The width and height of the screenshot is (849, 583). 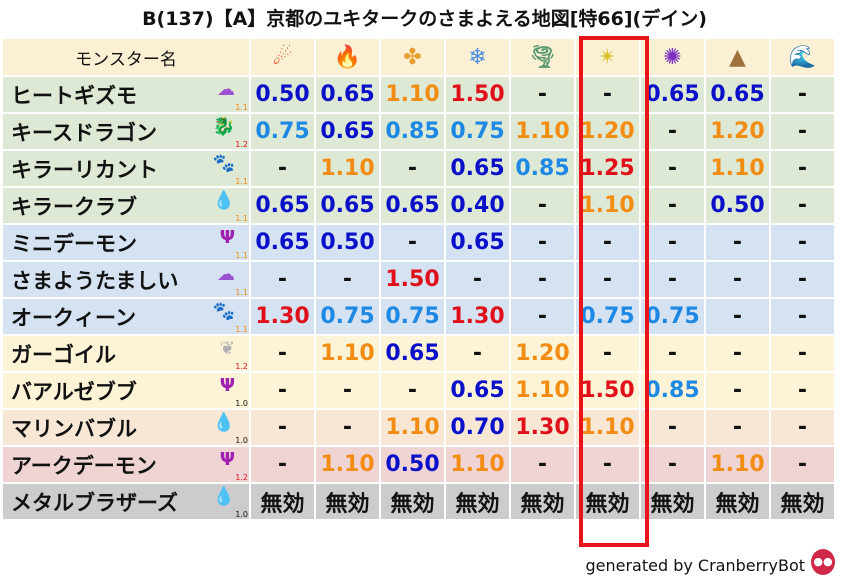 I want to click on table-row: ミニデーモン Ψ 1.1 0.65 0.50-0.65- - - - -, so click(x=418, y=242).